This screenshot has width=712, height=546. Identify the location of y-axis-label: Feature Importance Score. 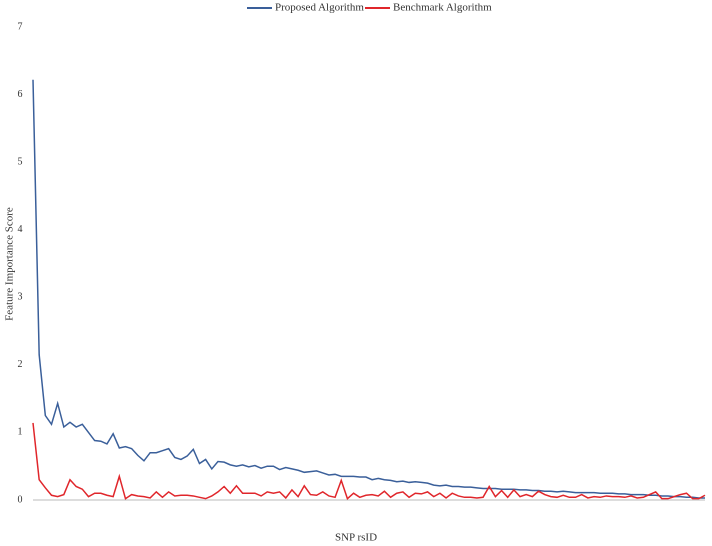
(10, 264).